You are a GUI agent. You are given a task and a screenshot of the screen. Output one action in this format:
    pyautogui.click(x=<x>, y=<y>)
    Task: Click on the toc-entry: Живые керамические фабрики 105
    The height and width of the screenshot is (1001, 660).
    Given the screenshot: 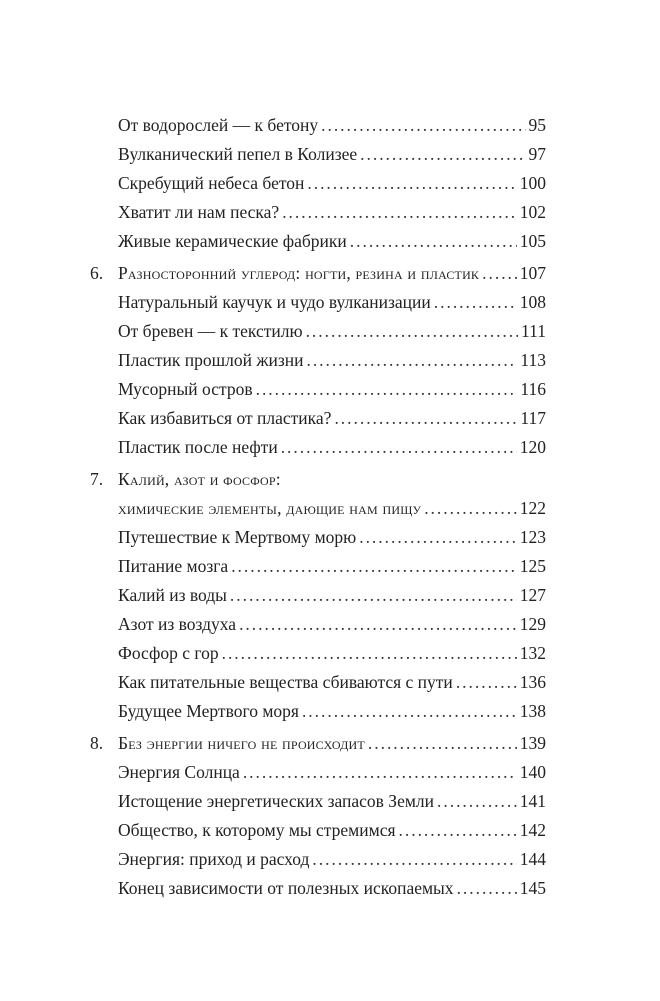 What is the action you would take?
    pyautogui.click(x=318, y=241)
    